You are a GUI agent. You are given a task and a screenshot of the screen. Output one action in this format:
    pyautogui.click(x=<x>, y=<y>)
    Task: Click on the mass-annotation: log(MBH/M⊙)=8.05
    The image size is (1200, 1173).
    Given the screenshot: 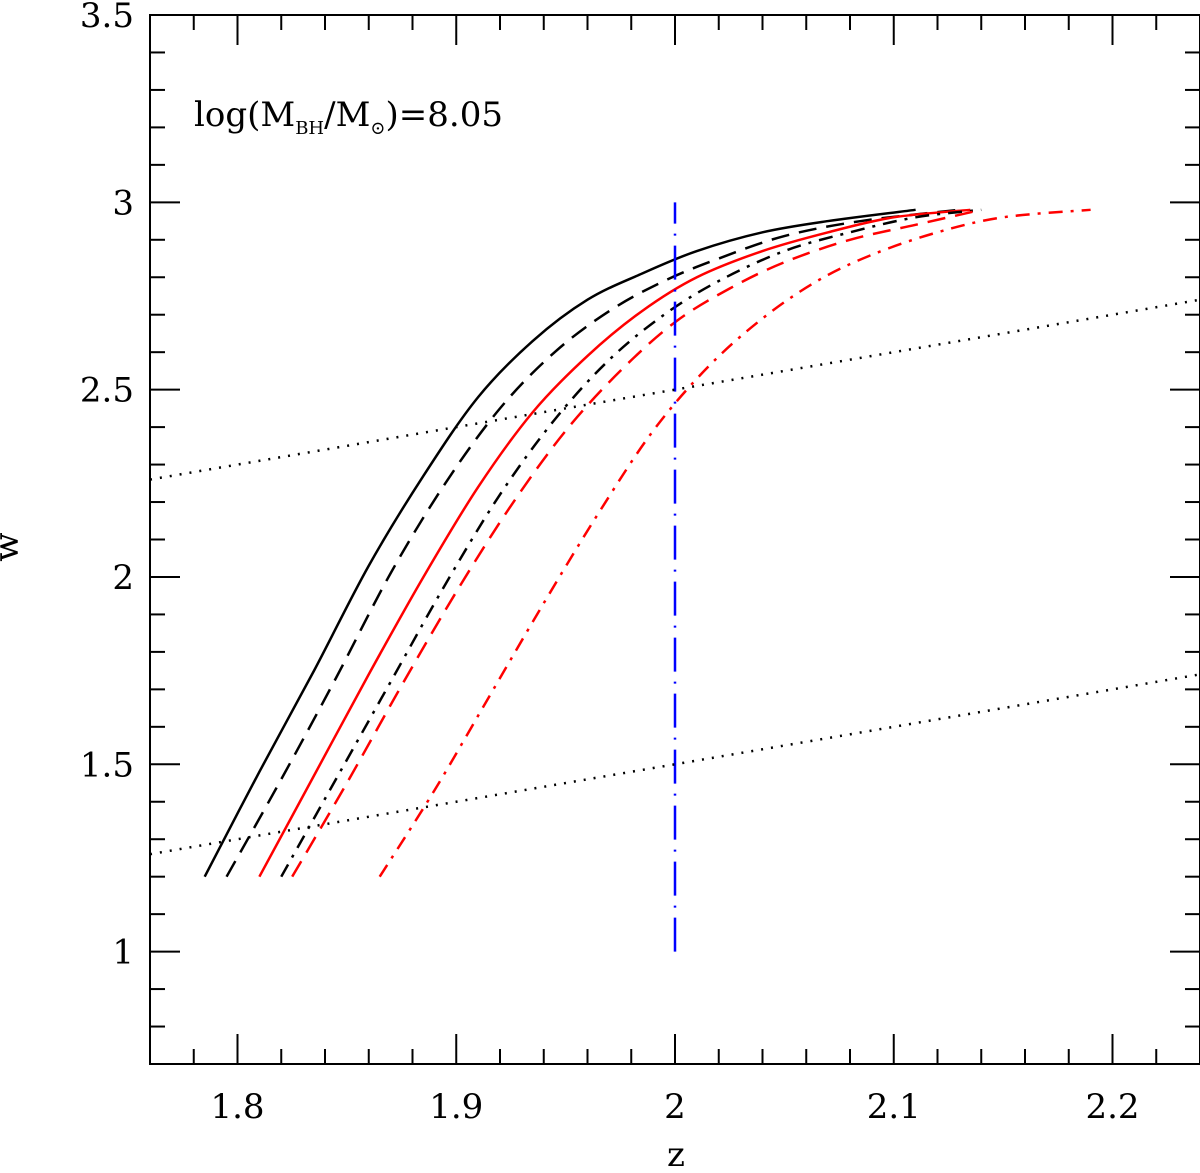 What is the action you would take?
    pyautogui.click(x=348, y=117)
    